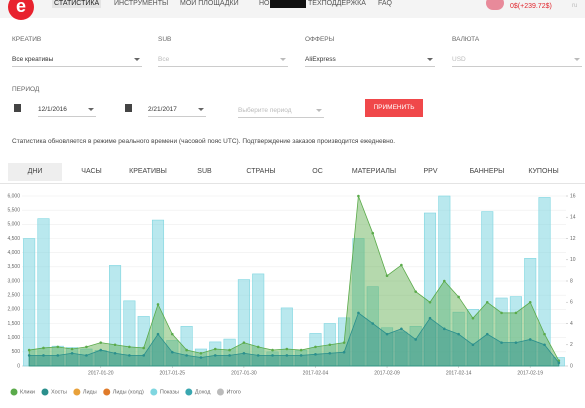 The width and height of the screenshot is (585, 408). I want to click on y-tick-label: 5,500, so click(13, 210).